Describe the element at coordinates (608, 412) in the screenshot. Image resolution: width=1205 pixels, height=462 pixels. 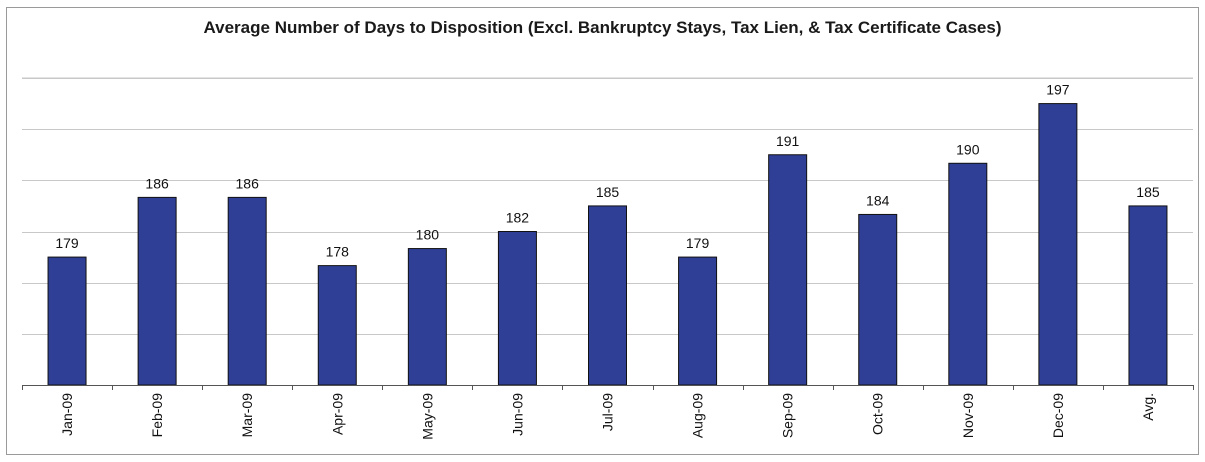
I see `x-tick-label: Jul-09` at that location.